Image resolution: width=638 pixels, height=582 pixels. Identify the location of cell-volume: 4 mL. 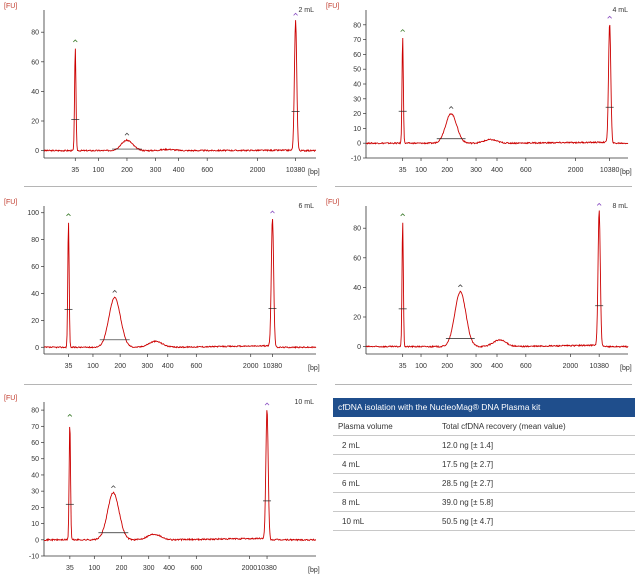
(385, 464).